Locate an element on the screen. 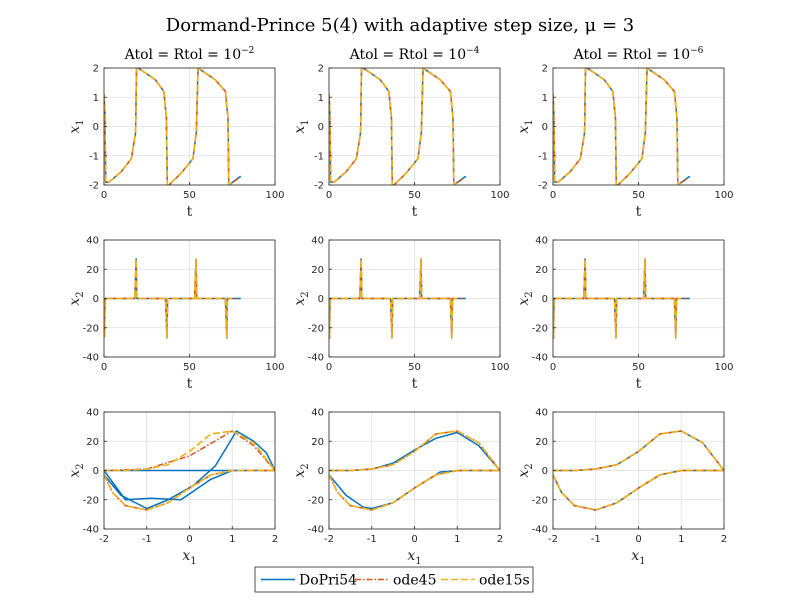 This screenshot has height=600, width=800. legend-label: DoPri54 is located at coordinates (328, 581).